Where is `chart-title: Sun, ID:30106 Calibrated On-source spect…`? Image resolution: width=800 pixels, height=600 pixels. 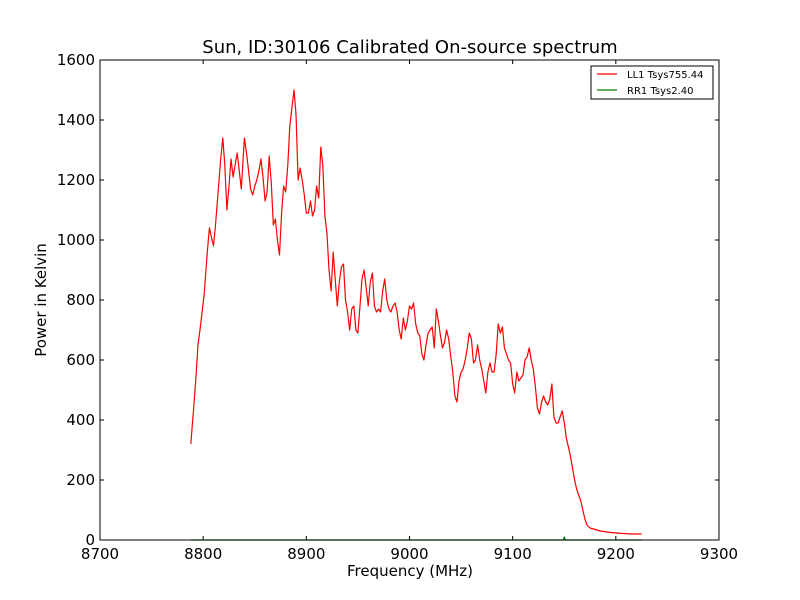 chart-title: Sun, ID:30106 Calibrated On-source spect… is located at coordinates (409, 47).